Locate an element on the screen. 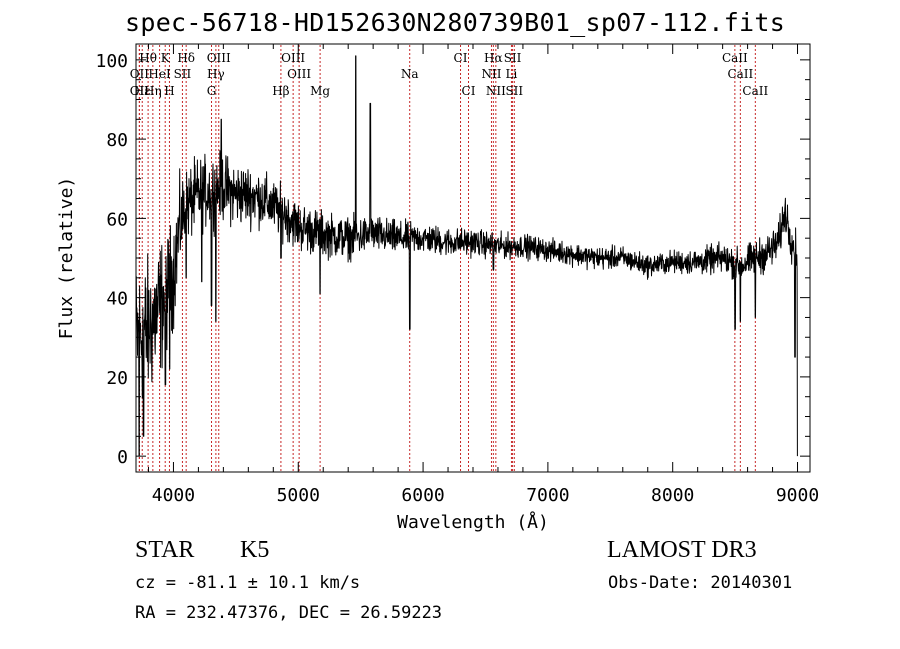 This screenshot has height=649, width=900. x-axis-label: Wavelength (Å) is located at coordinates (473, 522).